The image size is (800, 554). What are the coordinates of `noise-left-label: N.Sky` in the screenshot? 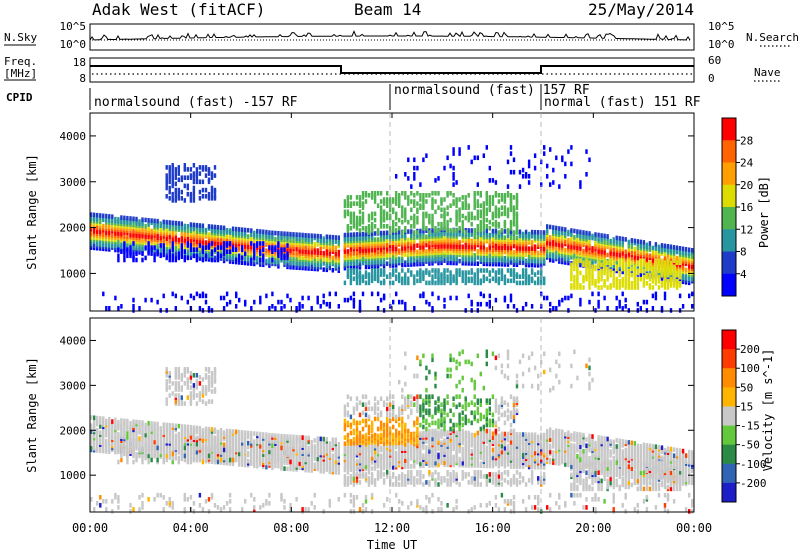 It's located at (20, 37).